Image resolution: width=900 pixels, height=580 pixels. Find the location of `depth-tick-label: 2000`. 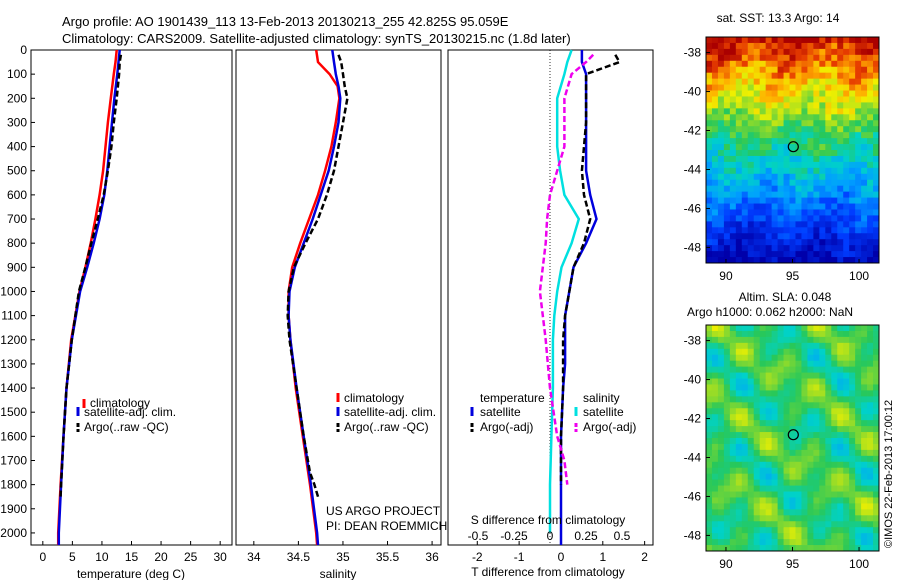

depth-tick-label: 2000 is located at coordinates (13, 533).